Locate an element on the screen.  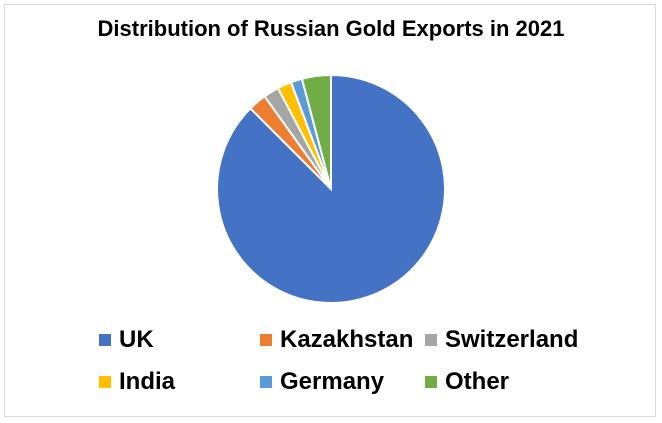
legend-swatch-switzerland is located at coordinates (431, 340).